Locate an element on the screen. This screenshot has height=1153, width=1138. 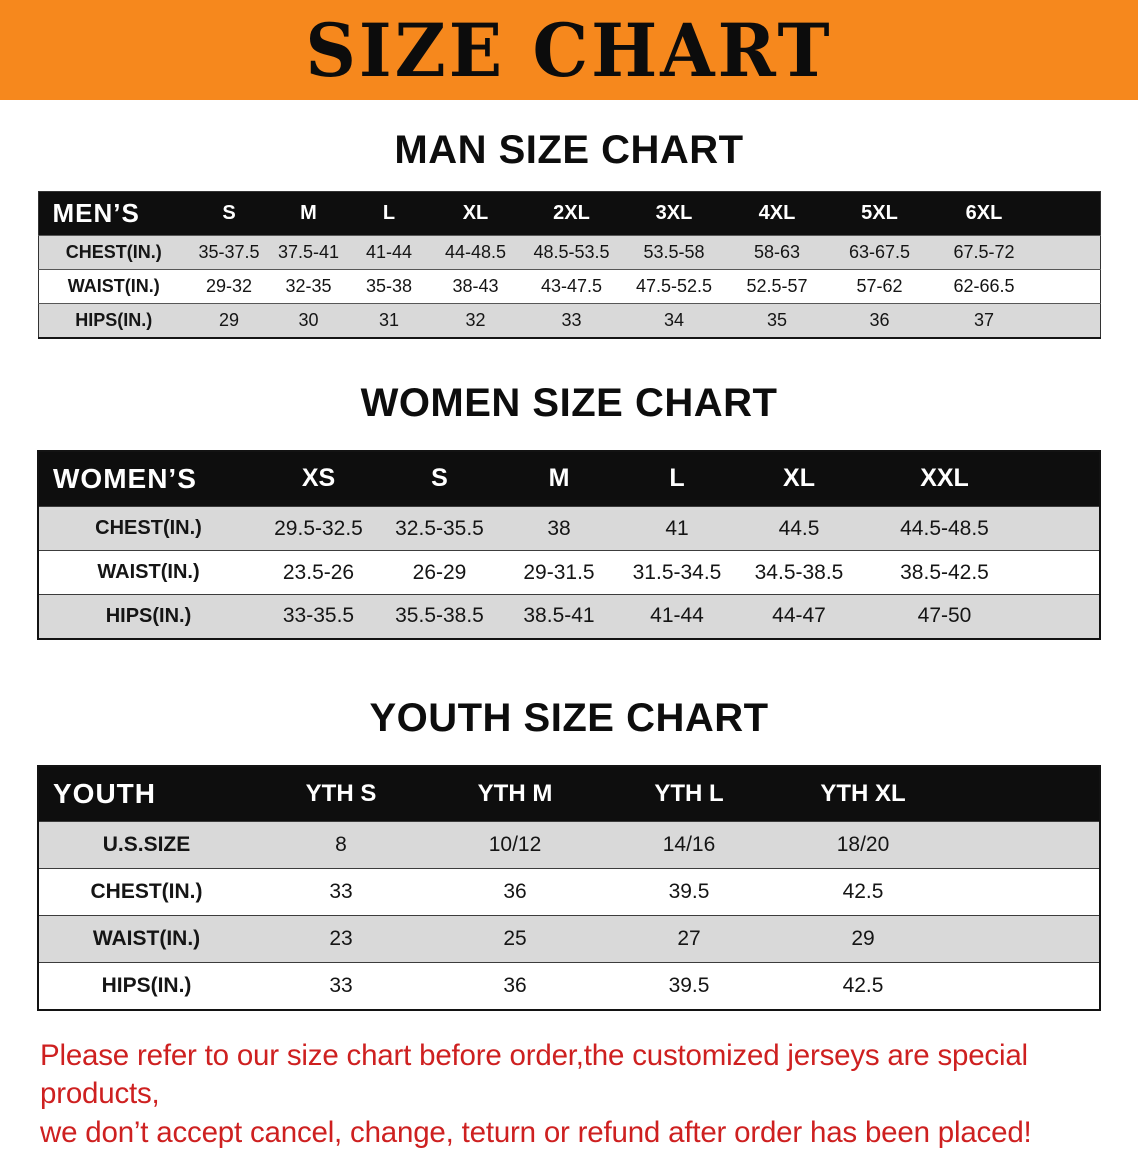
size-value-cell: 36 is located at coordinates (515, 892).